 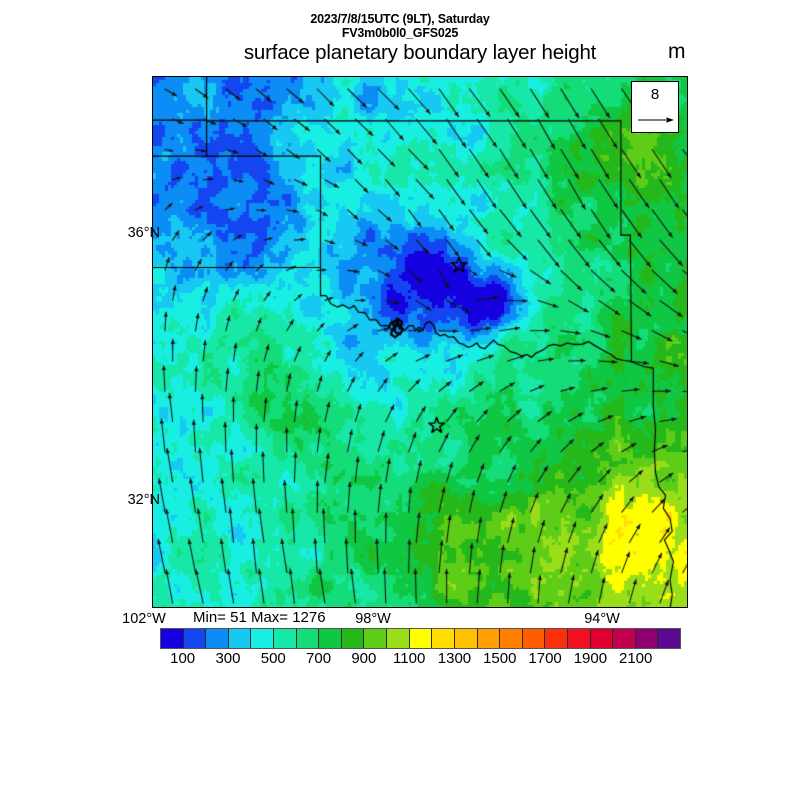 What do you see at coordinates (655, 107) in the screenshot?
I see `wind-vector-legend: 8` at bounding box center [655, 107].